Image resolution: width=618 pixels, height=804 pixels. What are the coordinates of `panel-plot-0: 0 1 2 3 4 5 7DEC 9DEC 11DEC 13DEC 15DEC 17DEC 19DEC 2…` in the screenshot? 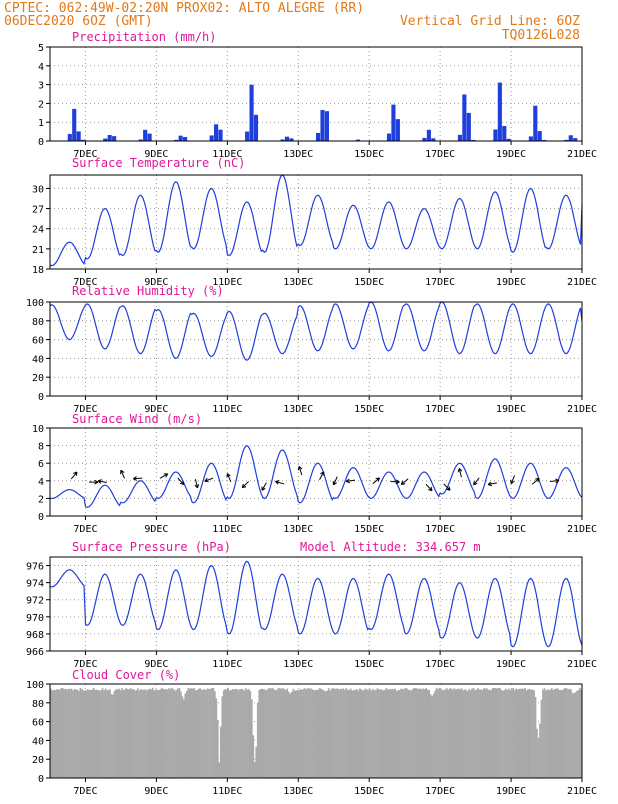 It's located at (317, 101).